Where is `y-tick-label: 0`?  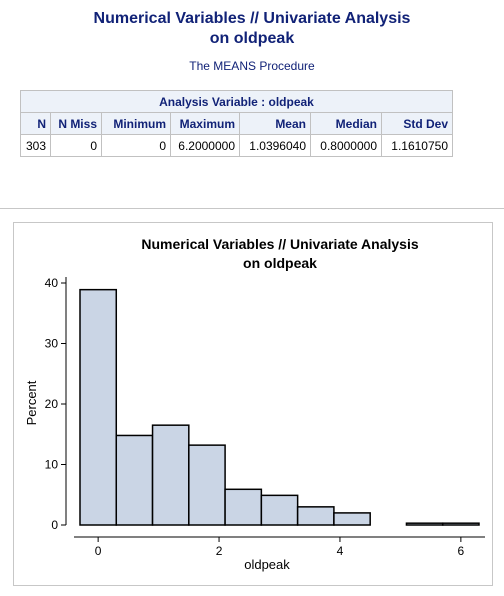 y-tick-label: 0 is located at coordinates (54, 525).